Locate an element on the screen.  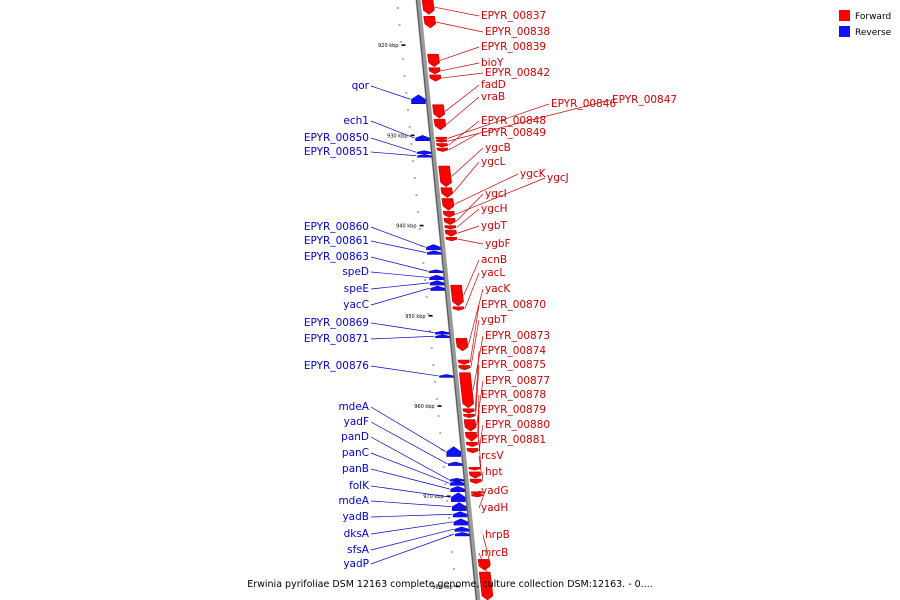
gene-label-reverse: ech1 is located at coordinates (356, 121).